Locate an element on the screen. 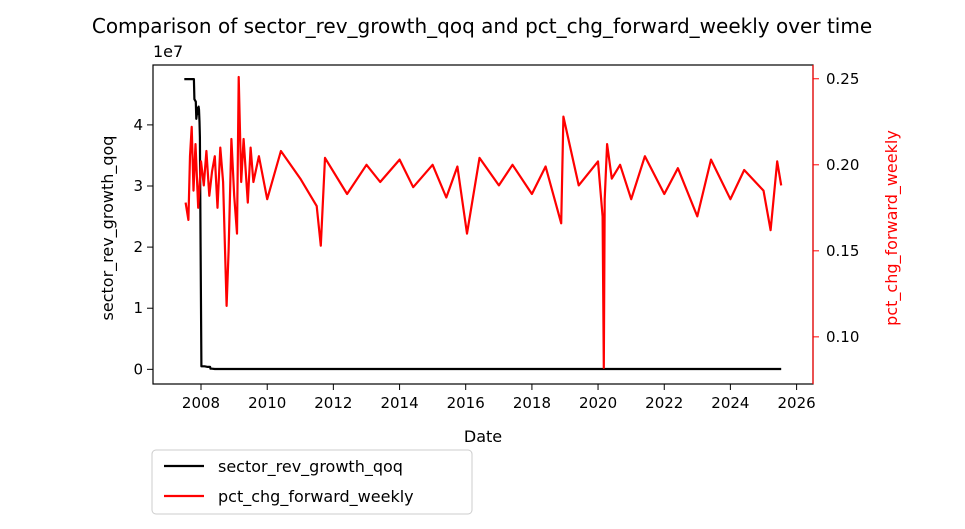  legend-label-pct-chg-forward-weekly: pct_chg_forward_weekly is located at coordinates (316, 497).